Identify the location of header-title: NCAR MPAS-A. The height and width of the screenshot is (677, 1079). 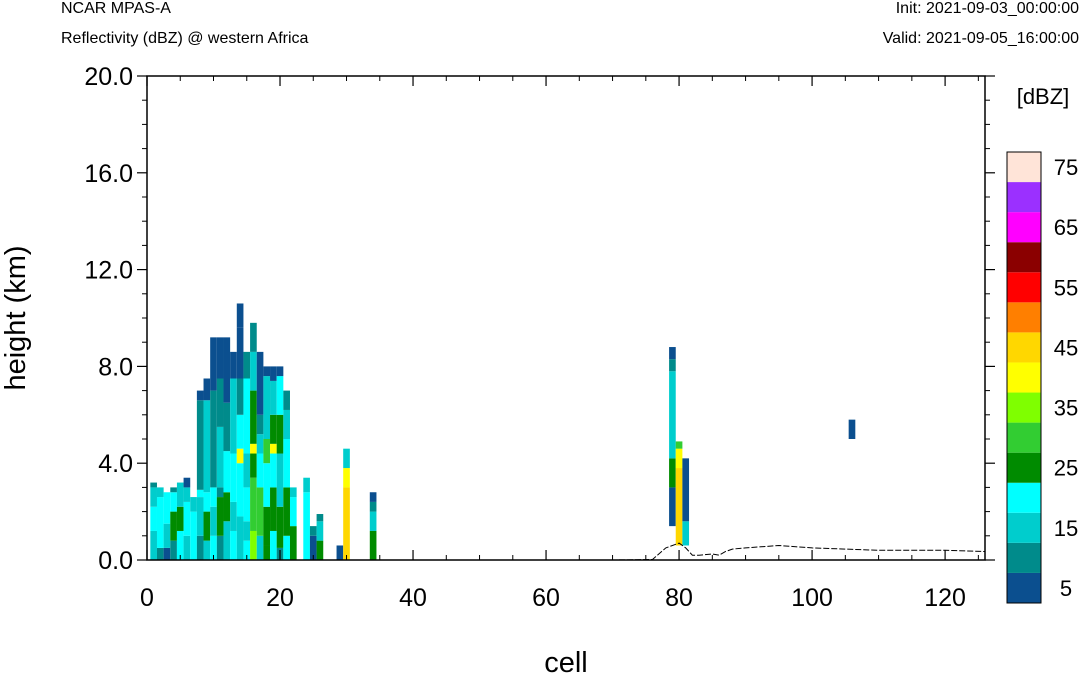
(116, 8).